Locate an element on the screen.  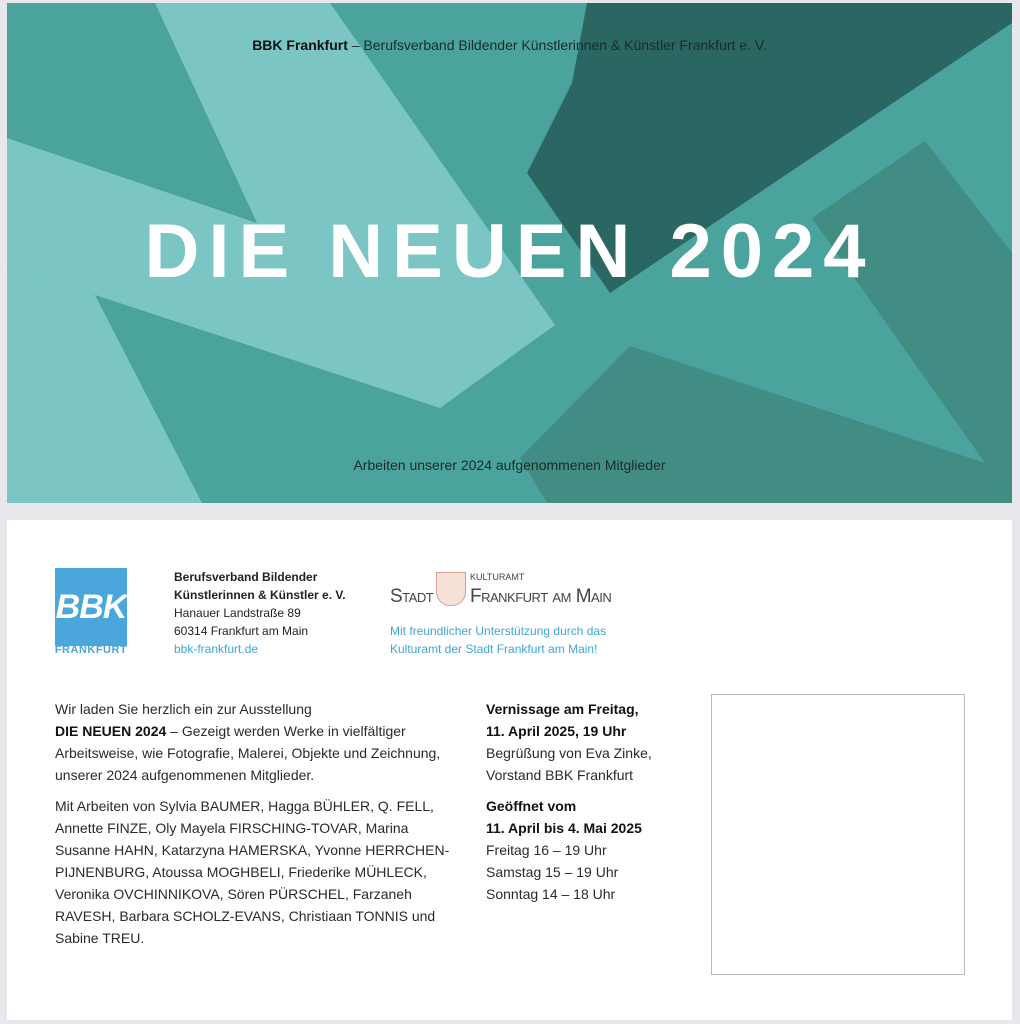
stadt-frankfurt-logo: Stadt Kulturamt Frankfurt am Main is located at coordinates (510, 590).